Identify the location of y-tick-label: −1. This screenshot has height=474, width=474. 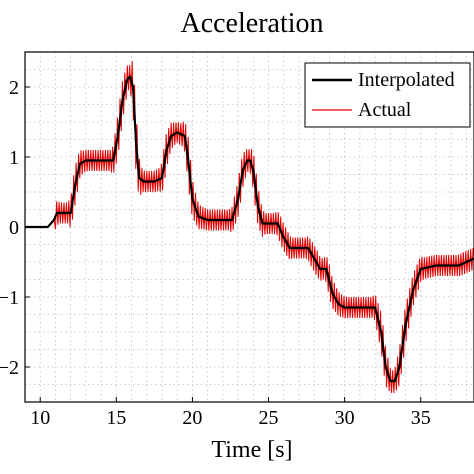
(9, 298).